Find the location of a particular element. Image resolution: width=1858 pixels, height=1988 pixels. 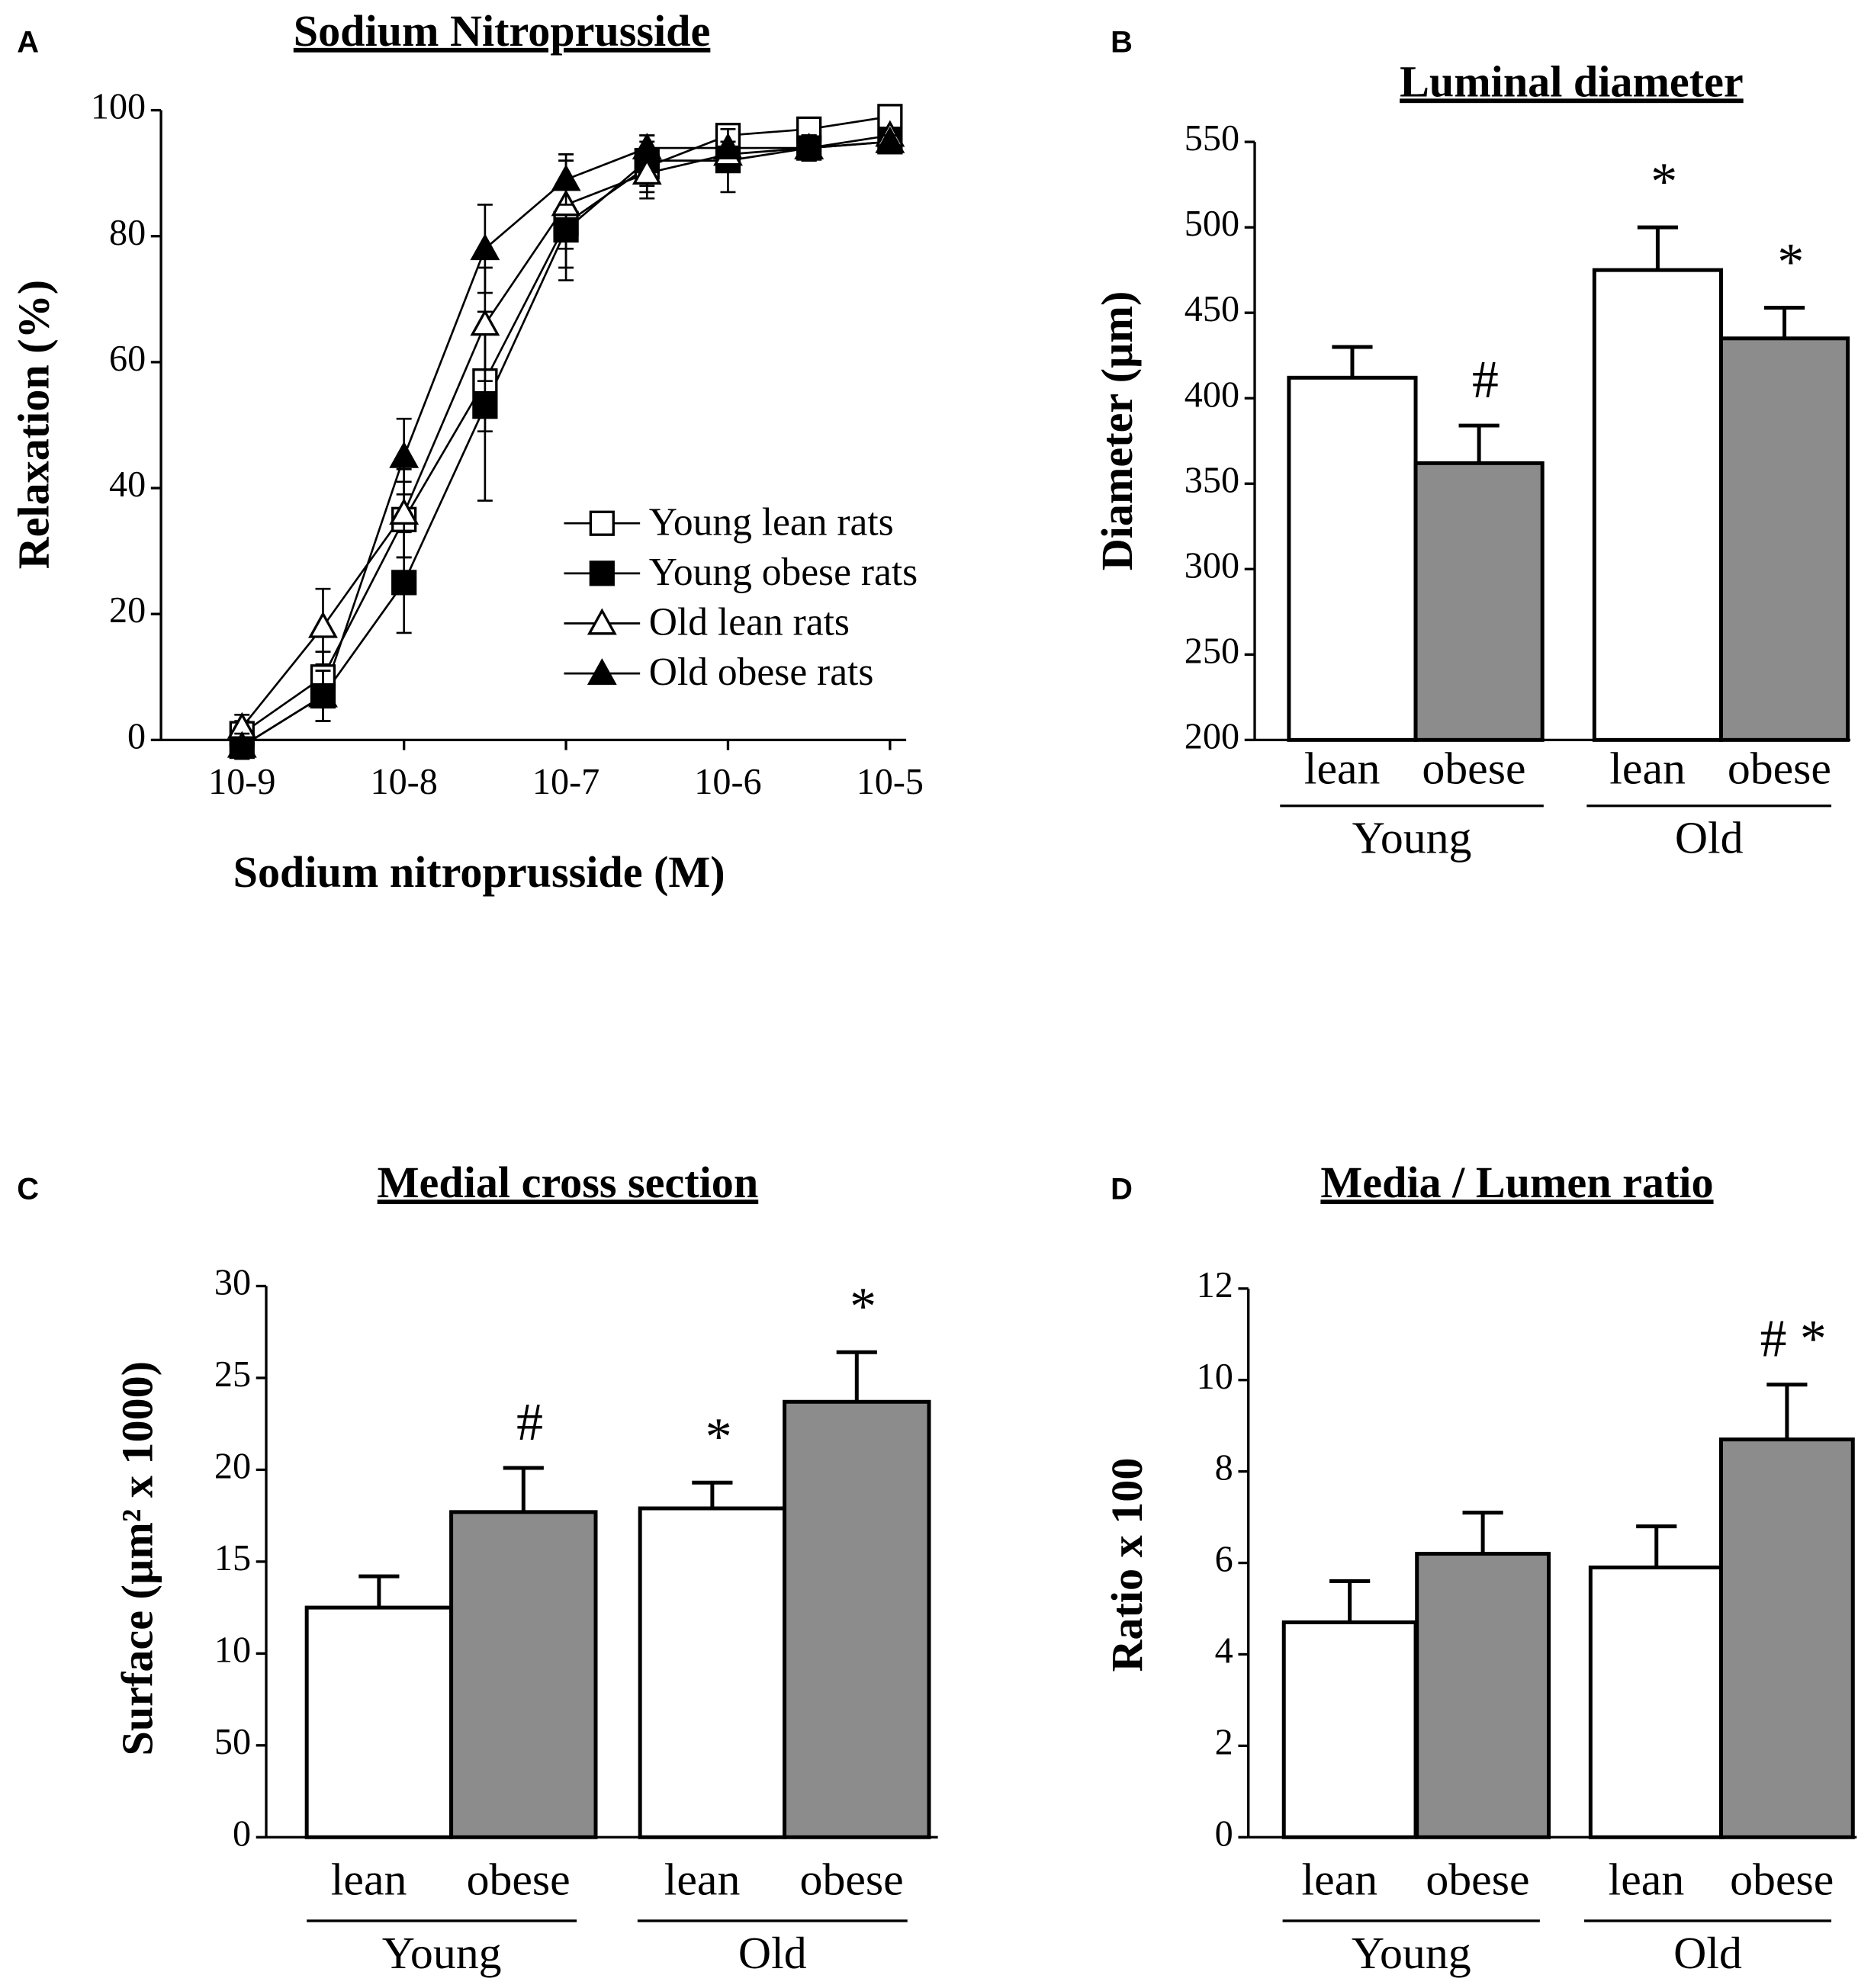

y-tick-label: 30 is located at coordinates (232, 1283).